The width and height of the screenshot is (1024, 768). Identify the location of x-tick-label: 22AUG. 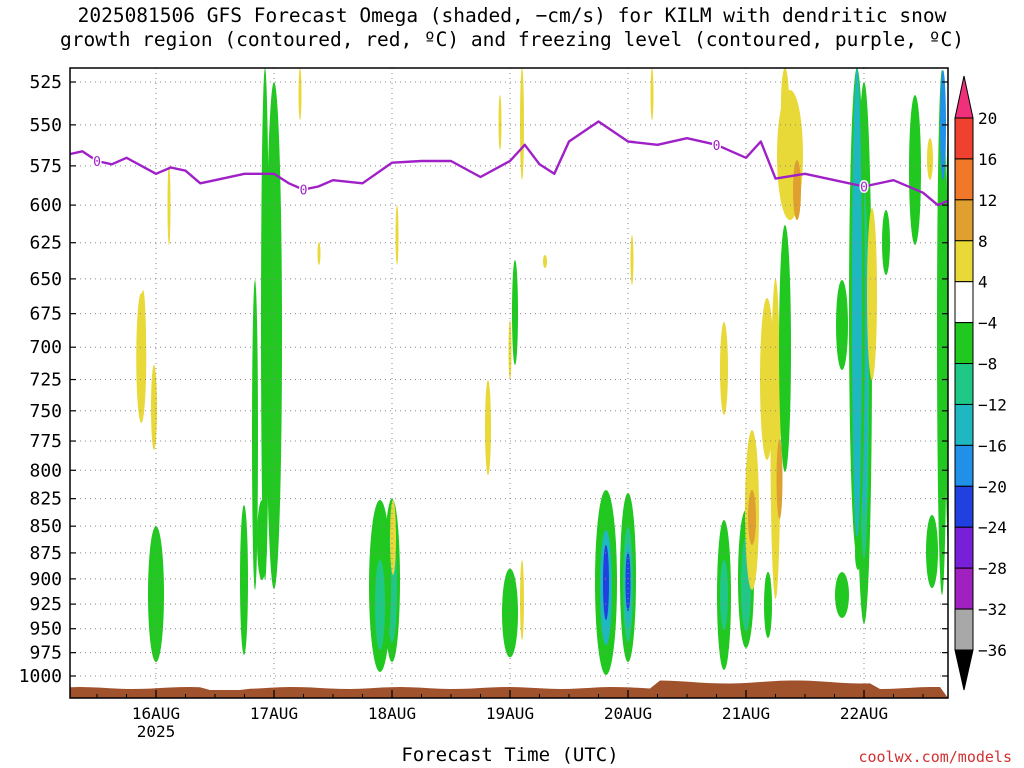
(864, 713).